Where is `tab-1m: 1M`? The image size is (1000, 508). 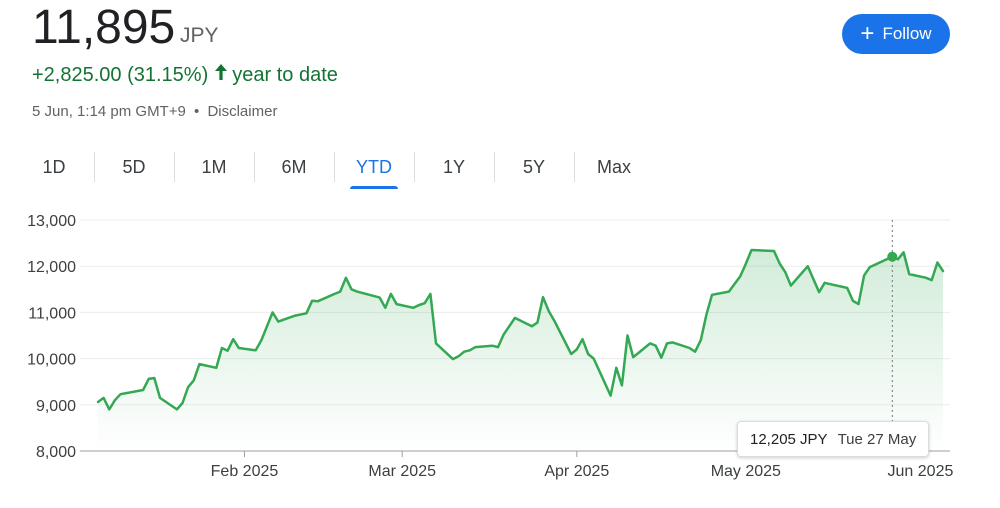
tab-1m: 1M is located at coordinates (214, 167).